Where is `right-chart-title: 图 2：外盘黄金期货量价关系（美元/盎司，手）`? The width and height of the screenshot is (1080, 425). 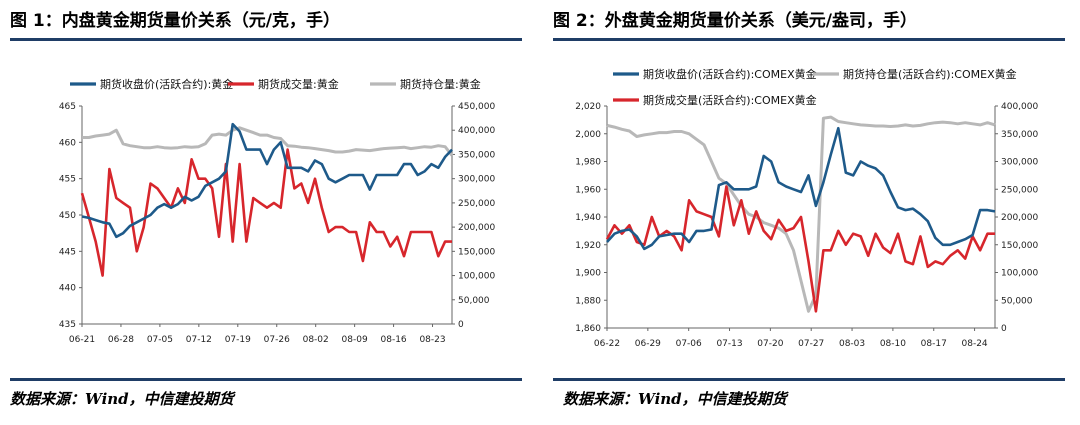 right-chart-title: 图 2：外盘黄金期货量价关系（美元/盎司，手） is located at coordinates (735, 21).